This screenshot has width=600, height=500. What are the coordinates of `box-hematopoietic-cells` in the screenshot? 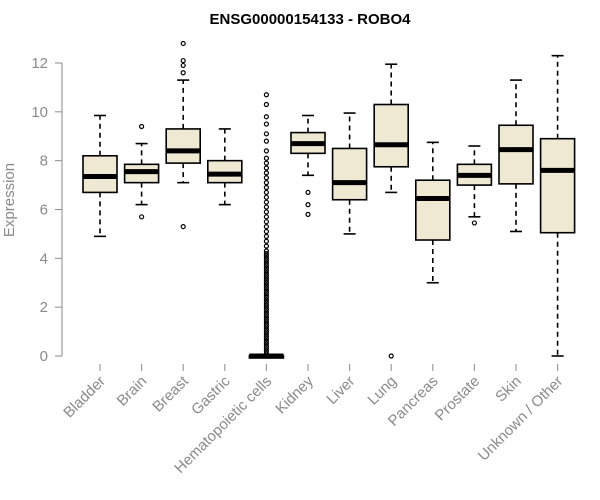 It's located at (266, 225).